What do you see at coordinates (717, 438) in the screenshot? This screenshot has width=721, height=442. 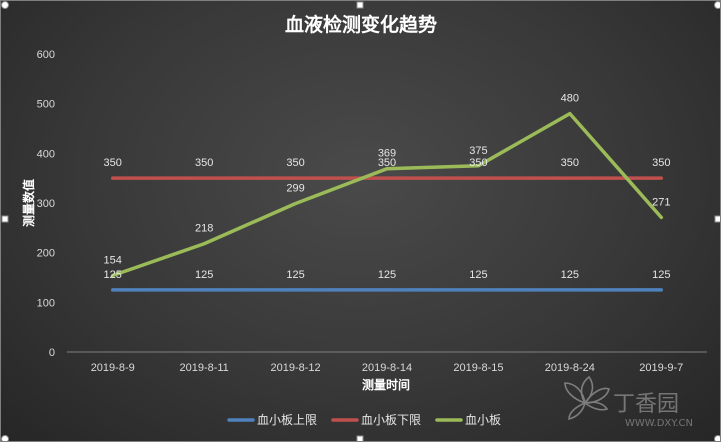 I see `resize-handle-bottom-right` at bounding box center [717, 438].